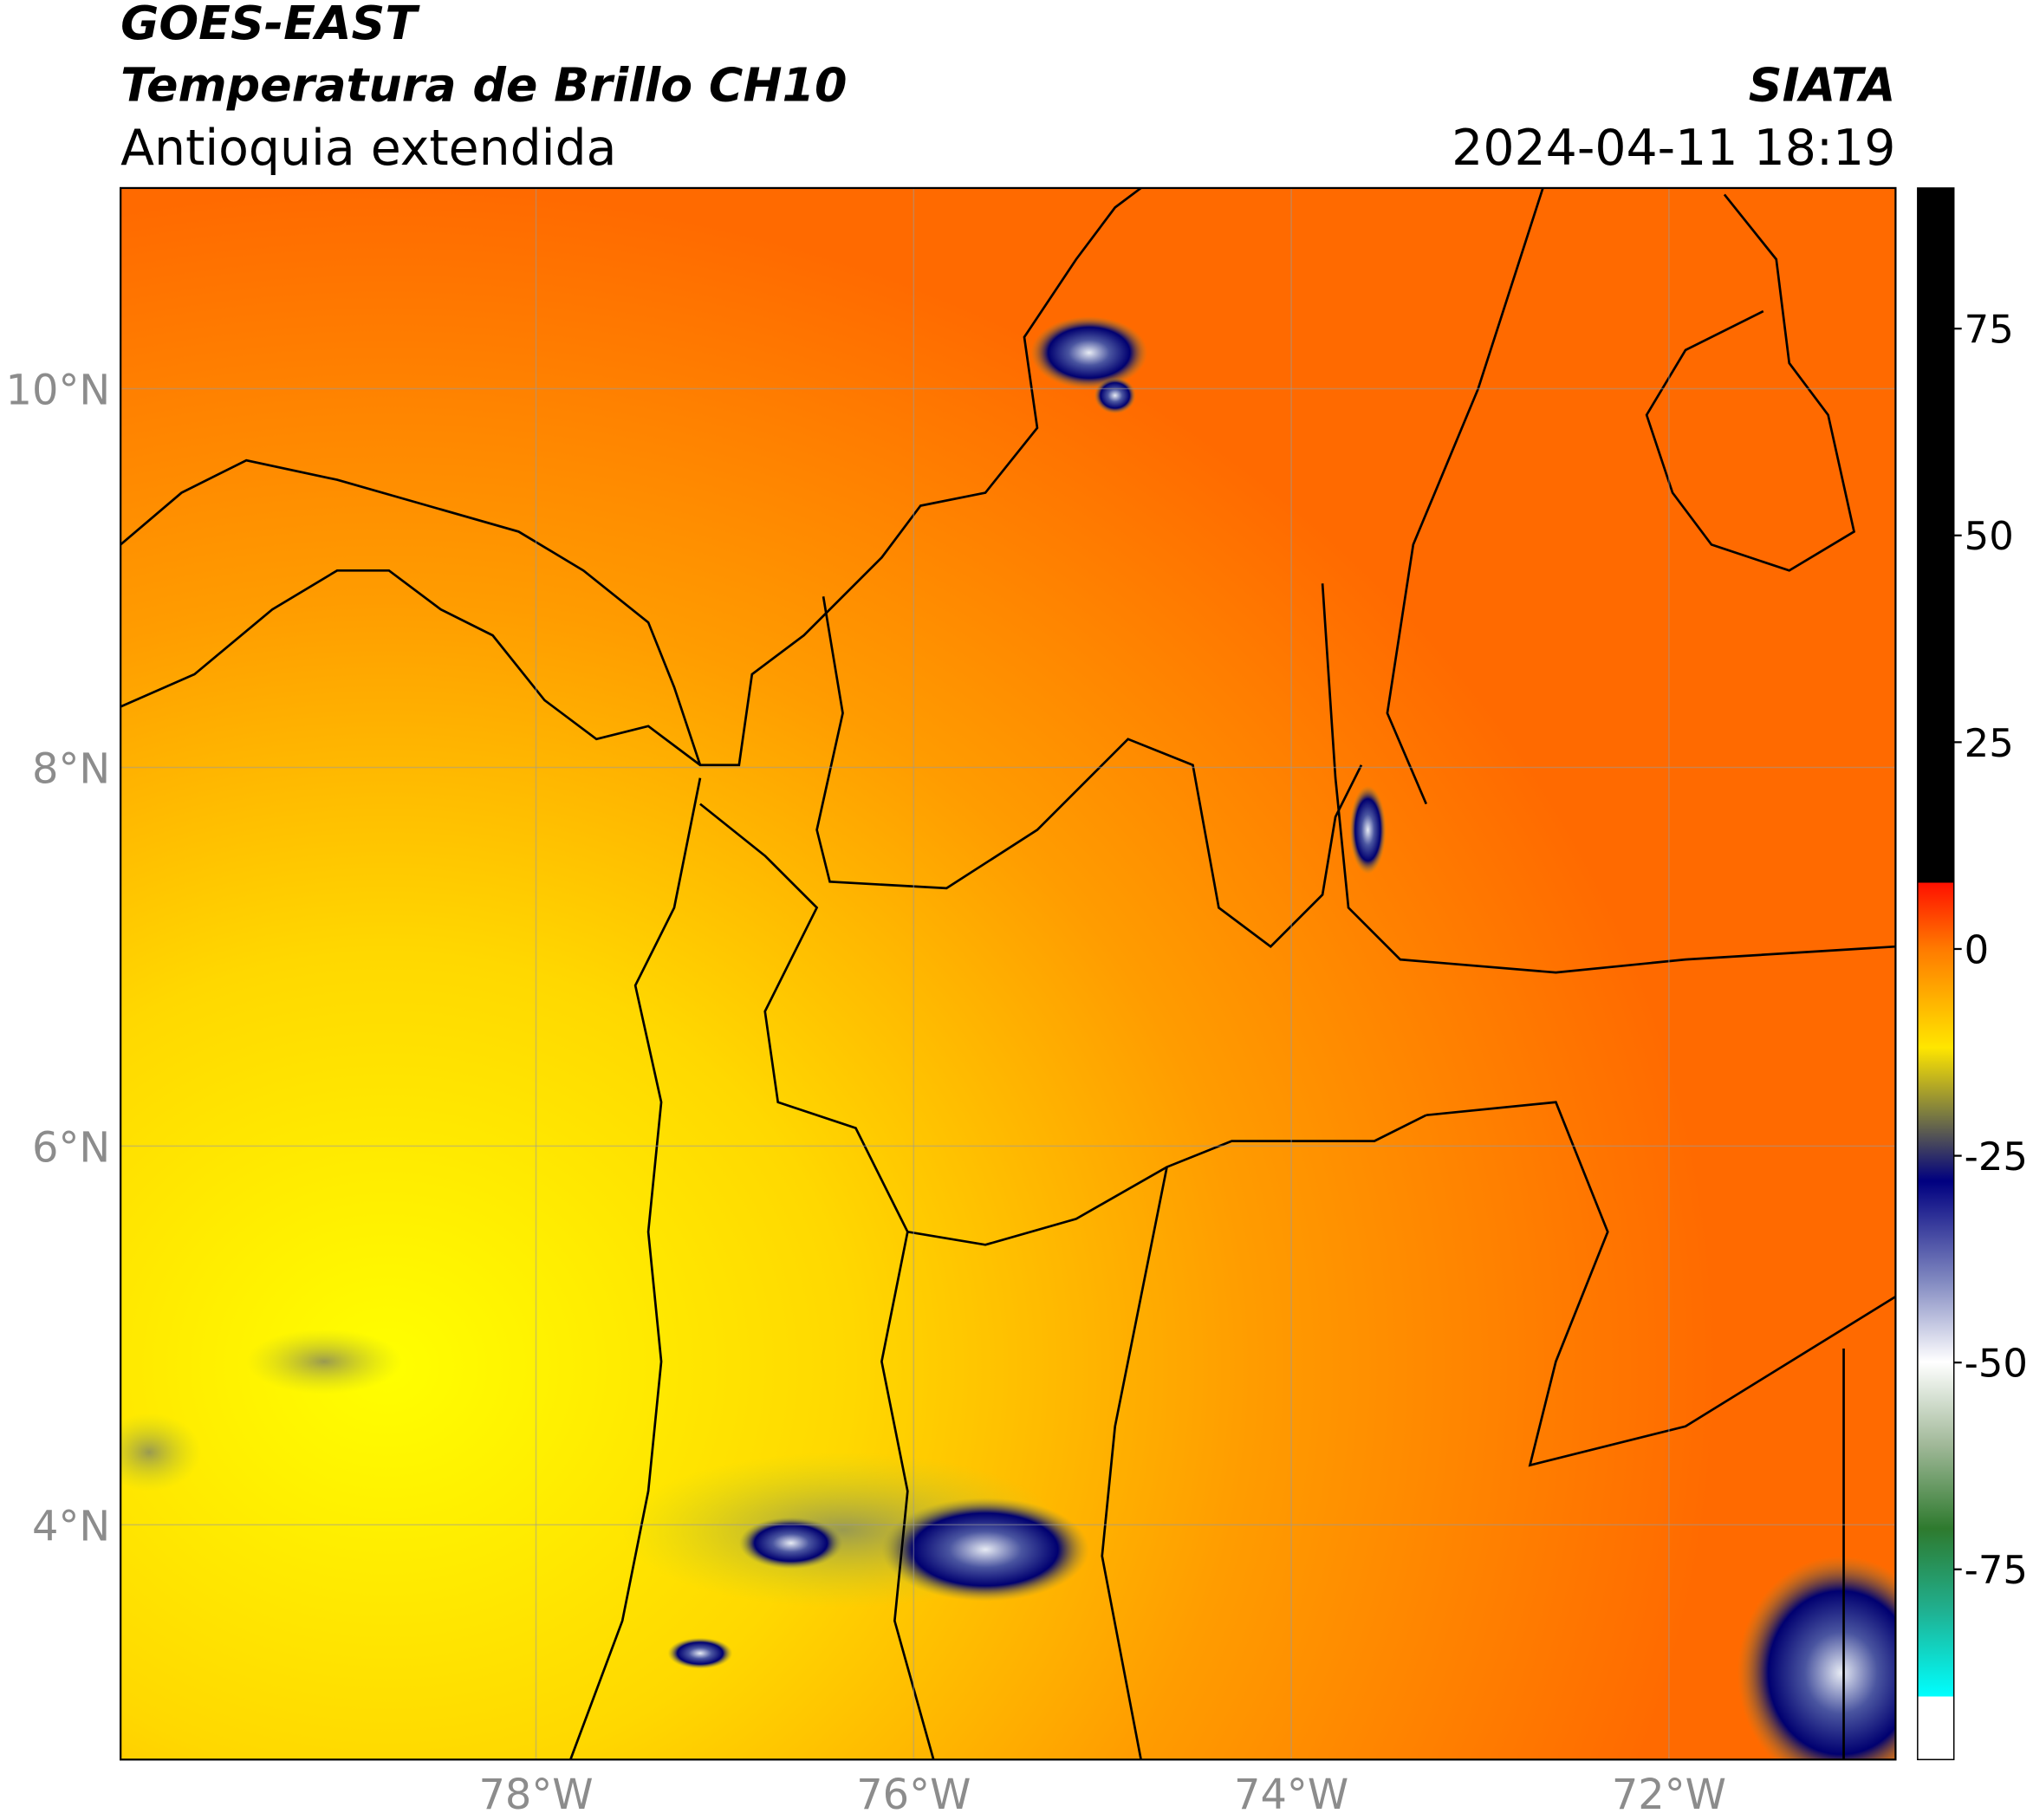 This screenshot has height=1820, width=2033. I want to click on x-tick-label: 72°W, so click(1669, 1795).